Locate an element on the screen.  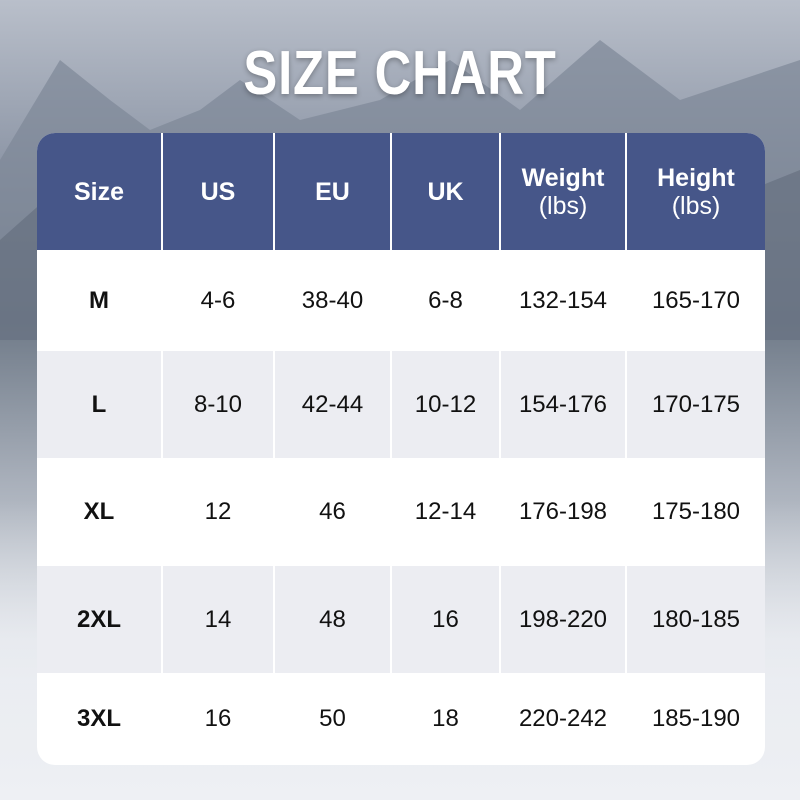
table-cell: 220-242 is located at coordinates (564, 719).